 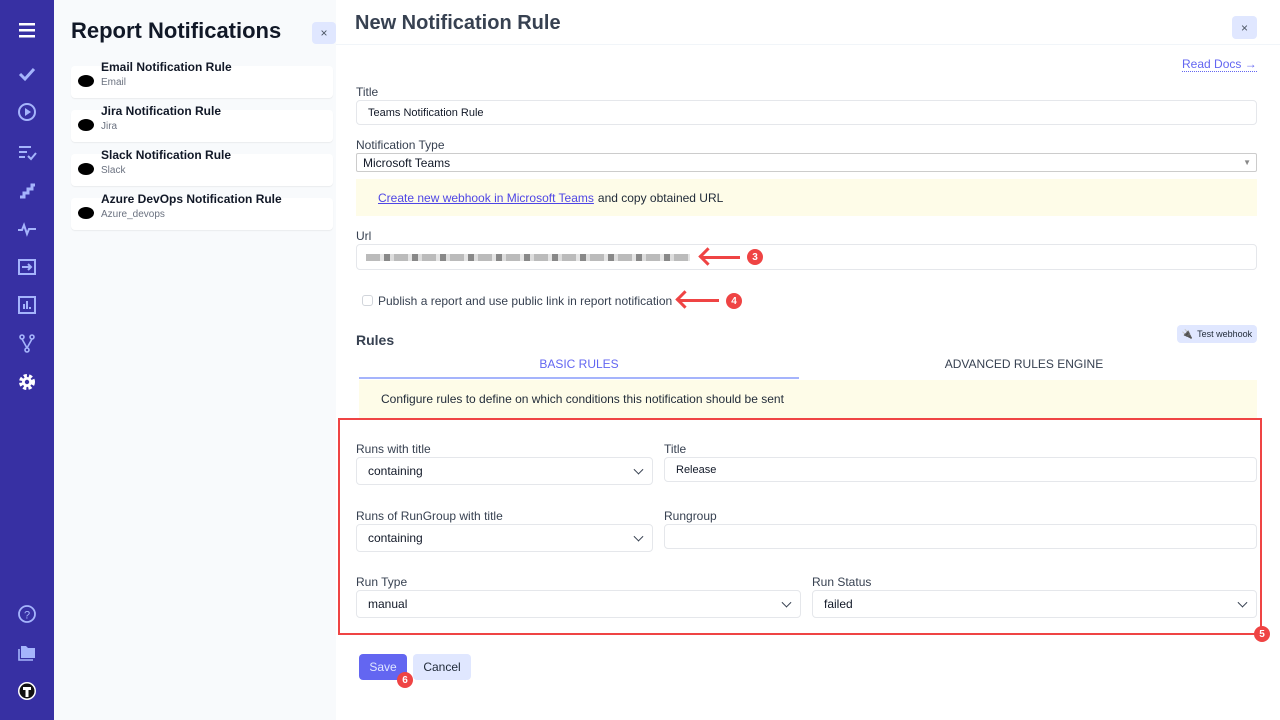 I want to click on type-value: Microsoft Teams, so click(x=407, y=162).